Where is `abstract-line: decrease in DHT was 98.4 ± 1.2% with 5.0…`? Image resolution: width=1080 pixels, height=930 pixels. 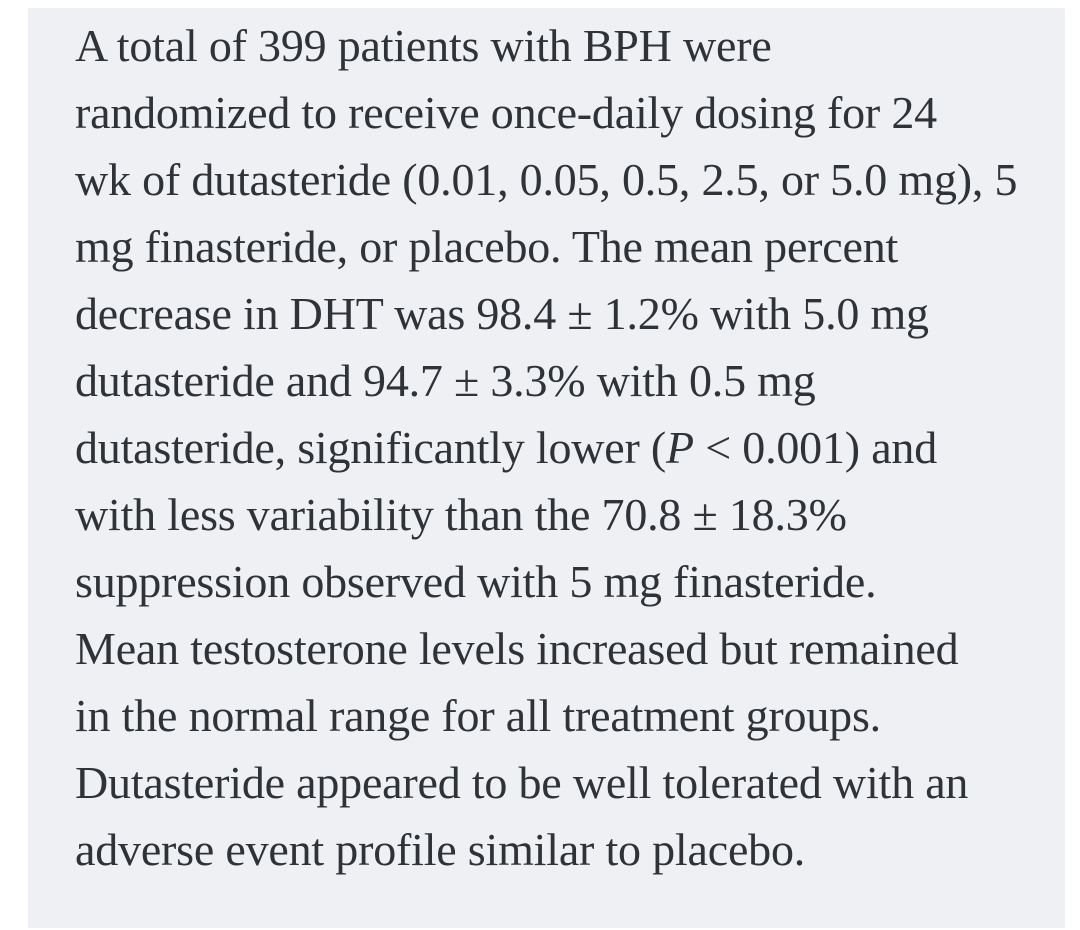
abstract-line: decrease in DHT was 98.4 ± 1.2% with 5.0… is located at coordinates (565, 313).